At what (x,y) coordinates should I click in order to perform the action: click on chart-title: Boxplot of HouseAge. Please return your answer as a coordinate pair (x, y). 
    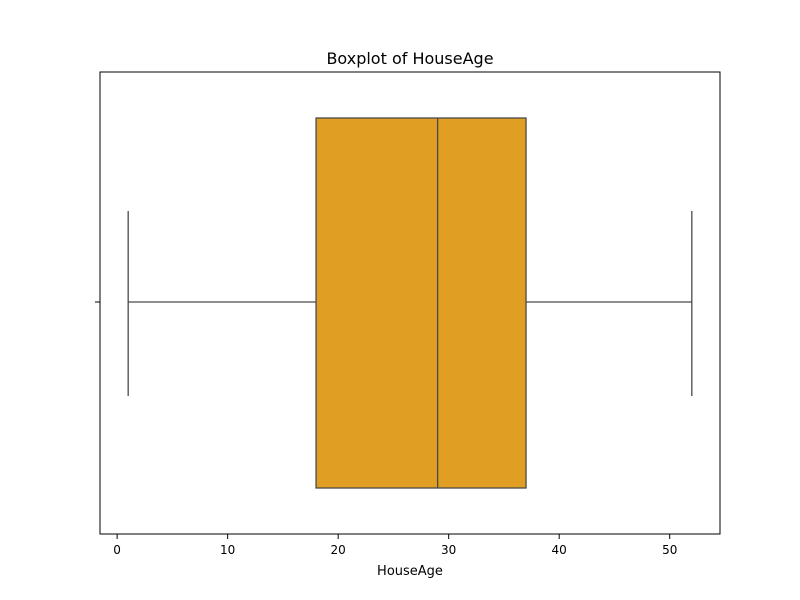
    Looking at the image, I should click on (409, 58).